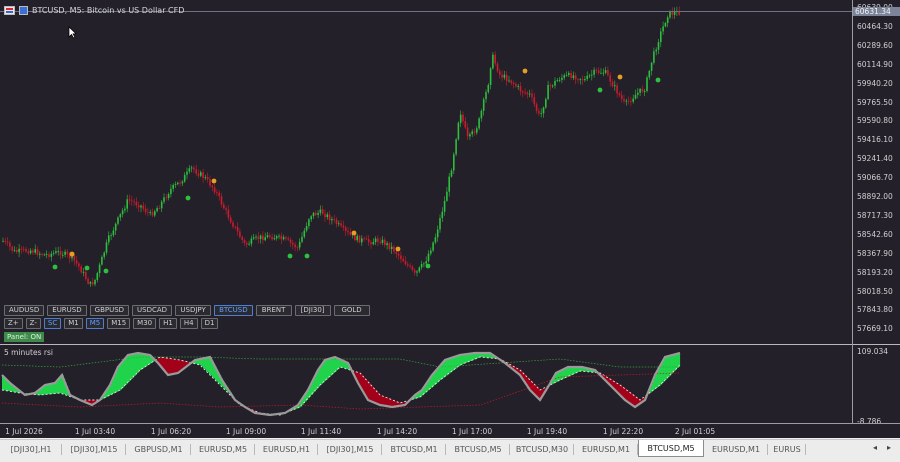  I want to click on panel-status-badge: Panel: ON, so click(24, 337).